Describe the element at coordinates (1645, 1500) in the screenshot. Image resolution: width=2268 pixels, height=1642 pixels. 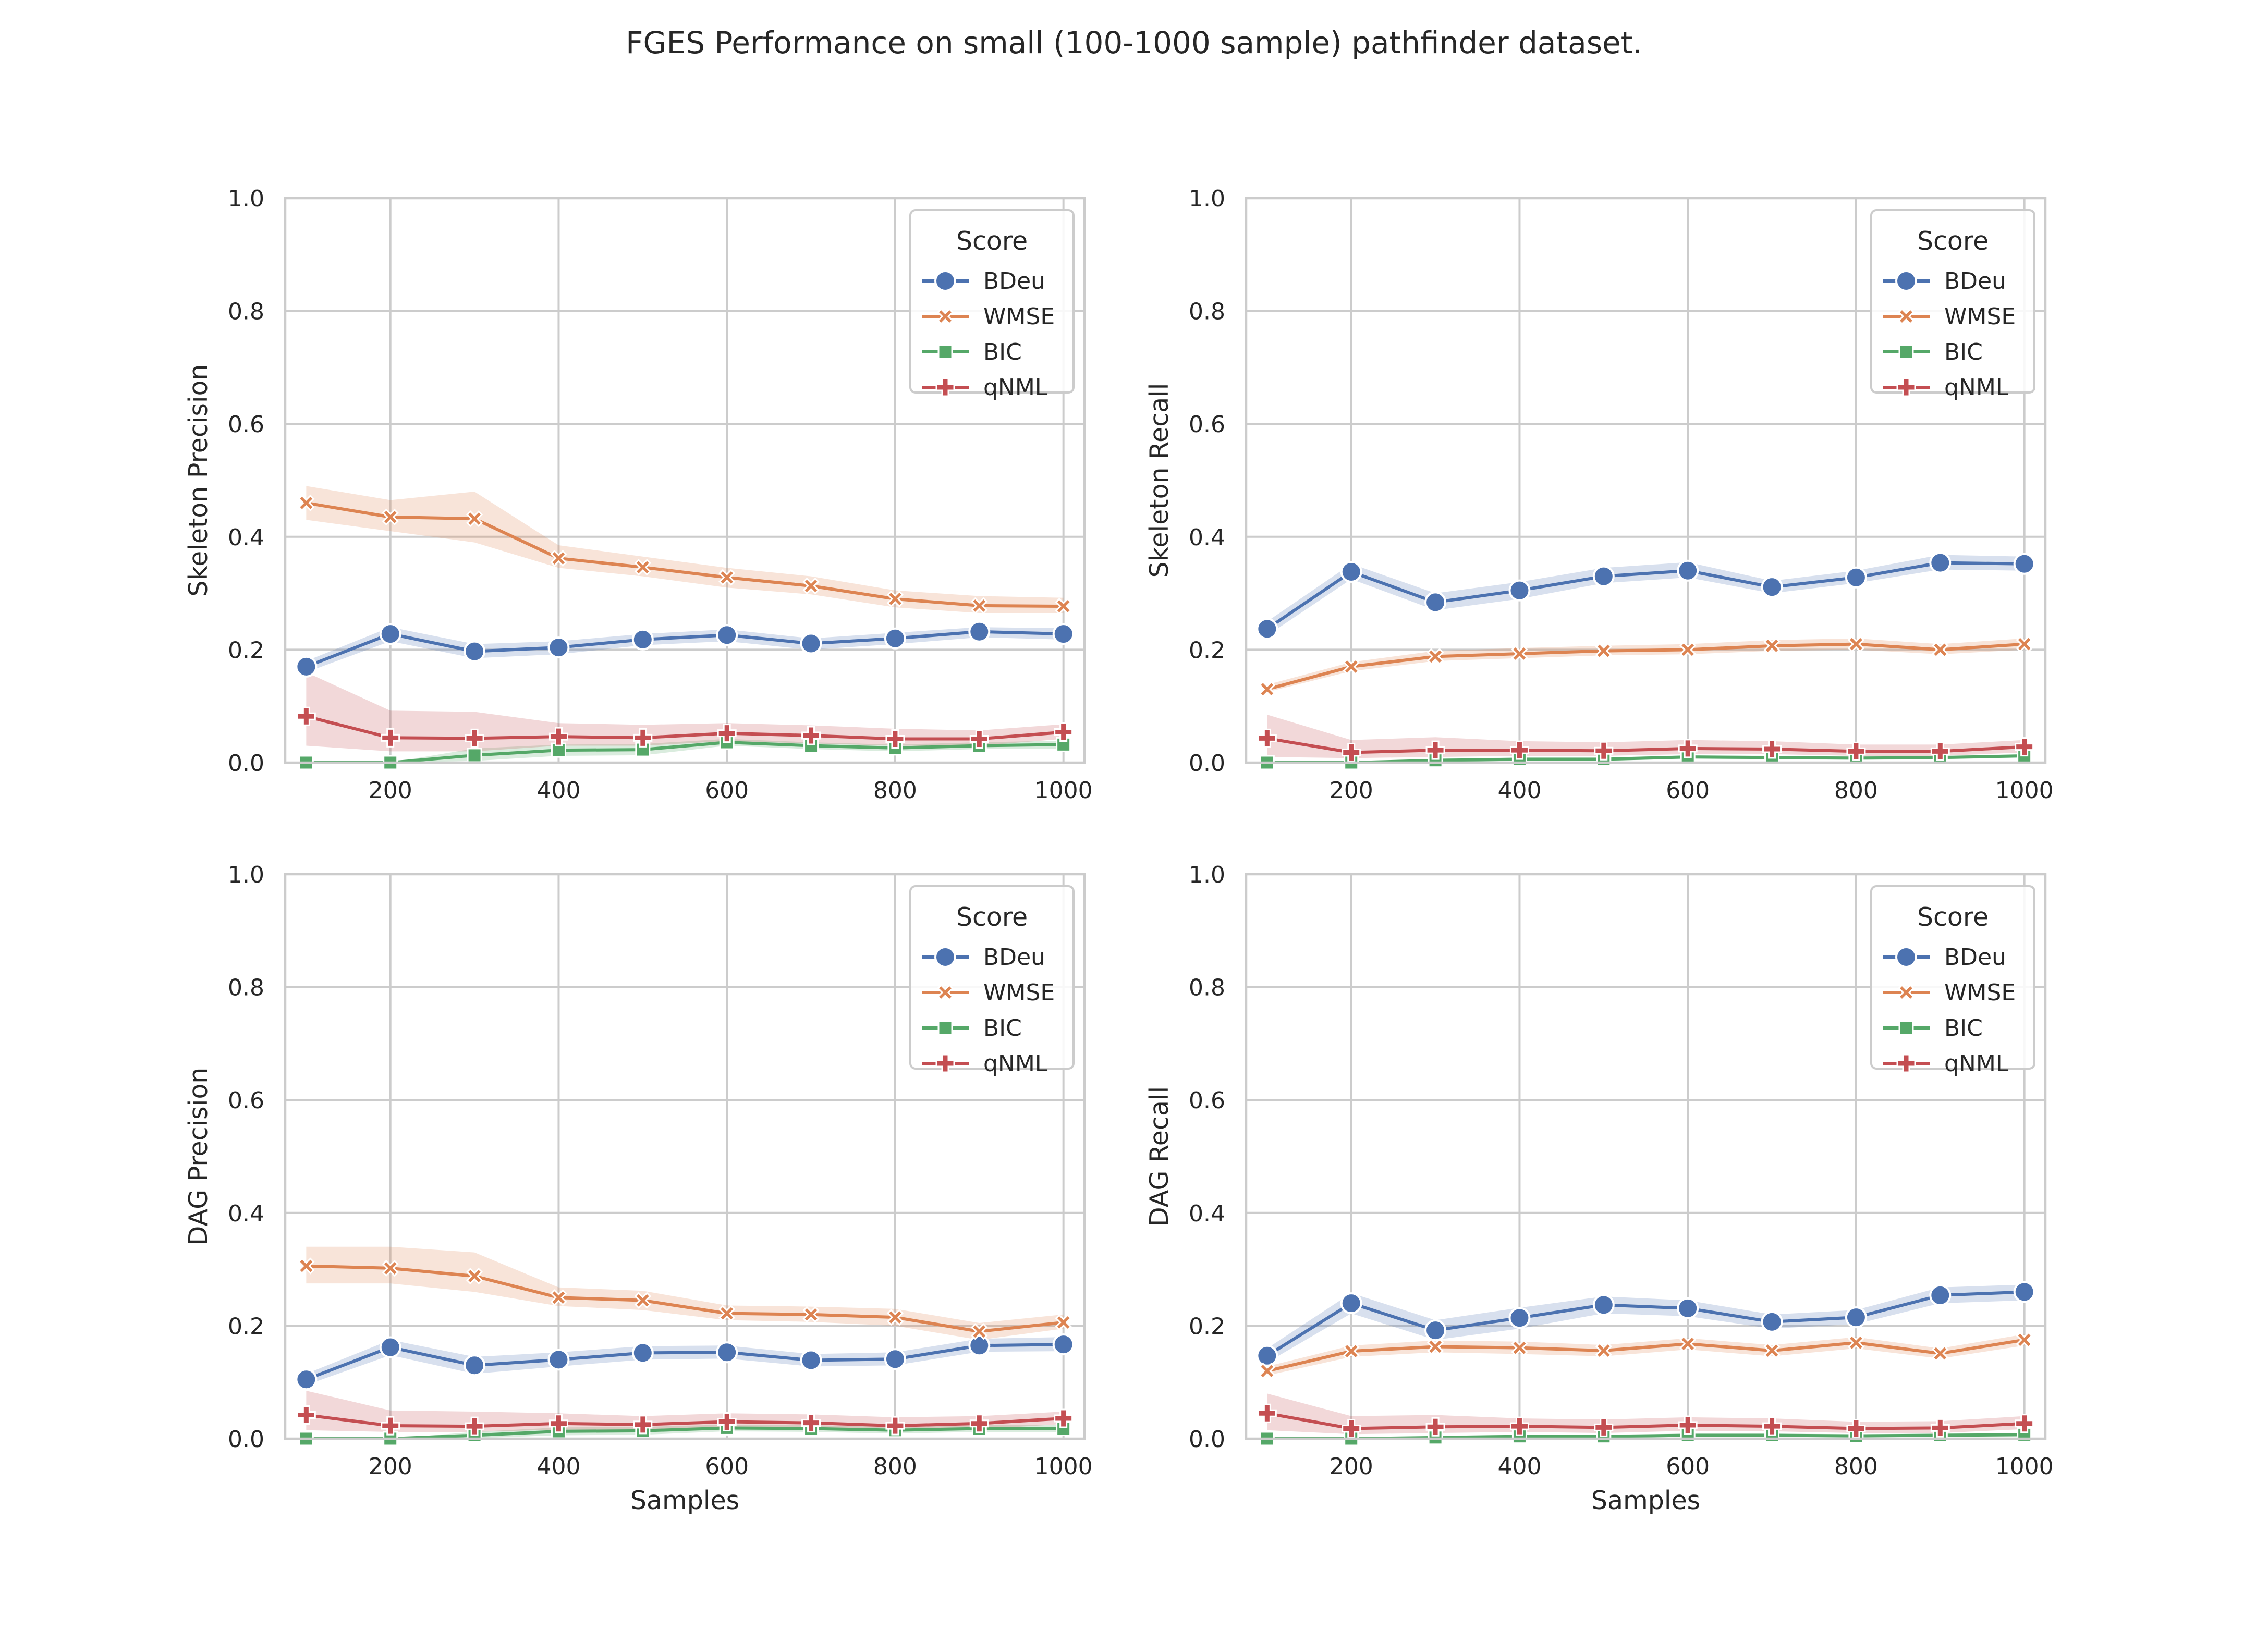
I see `x-axis-label: Samples` at that location.